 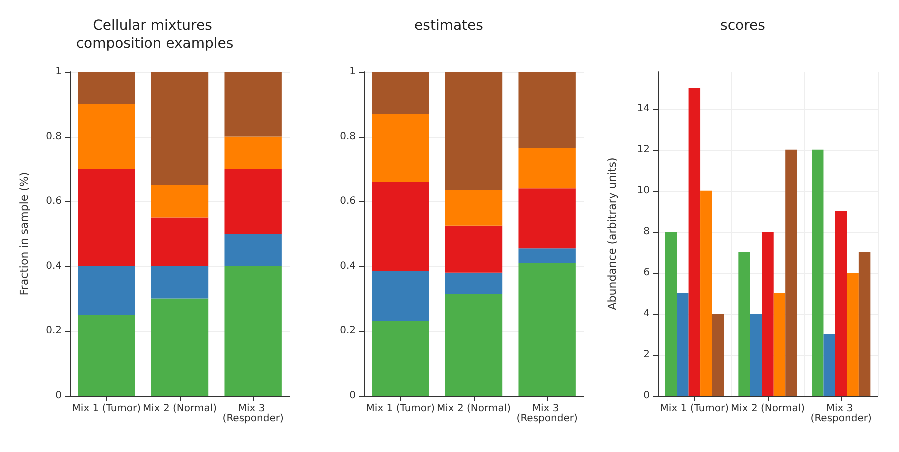 I want to click on chart-title: Cellular mixtures composition examples, so click(x=155, y=35).